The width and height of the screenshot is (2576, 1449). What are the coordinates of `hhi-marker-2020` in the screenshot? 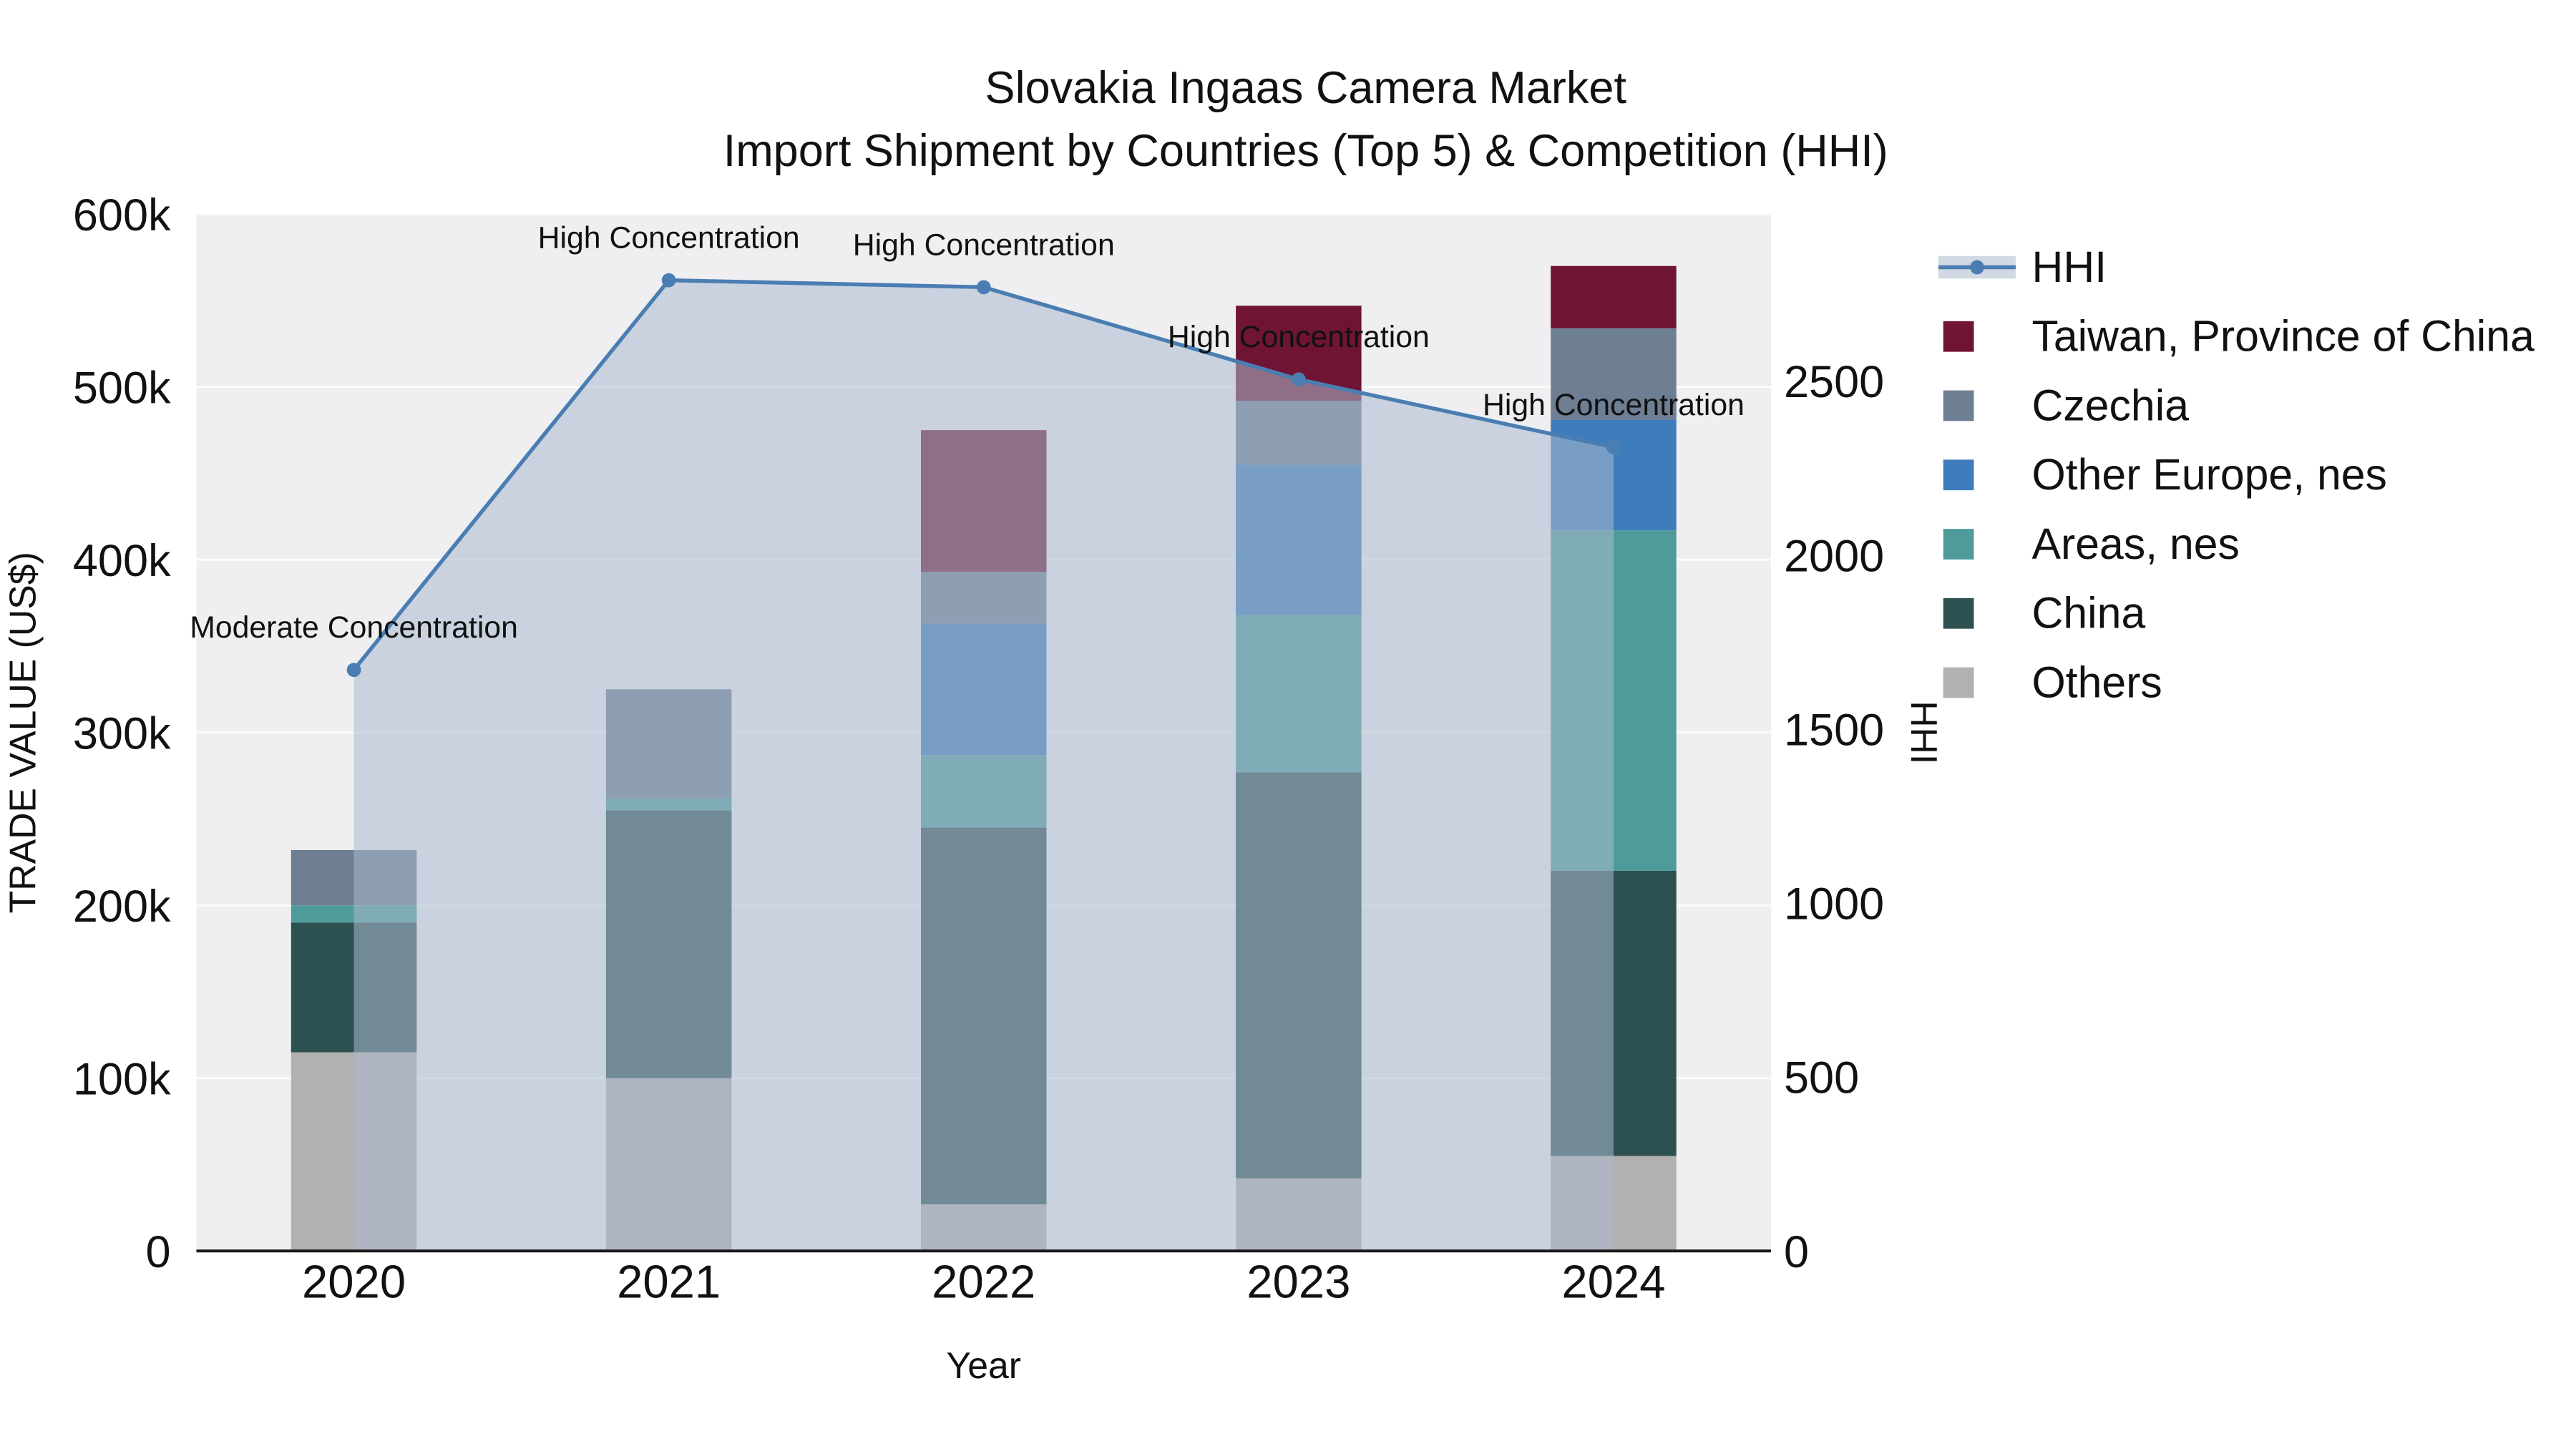 It's located at (353, 670).